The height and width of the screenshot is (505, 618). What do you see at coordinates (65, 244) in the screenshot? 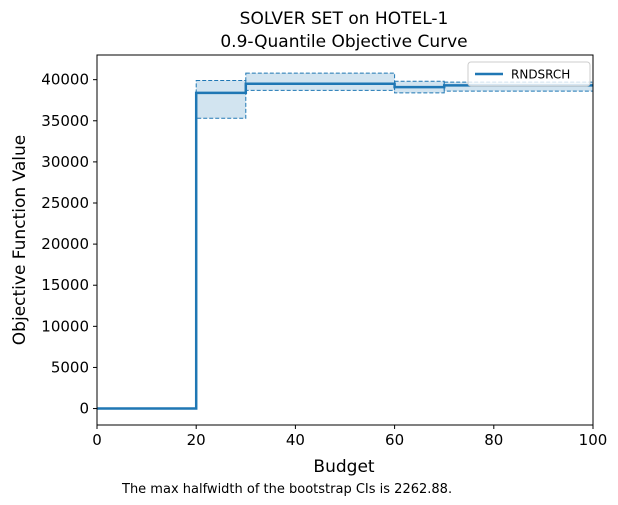
I see `y-tick-label-4: 20000` at bounding box center [65, 244].